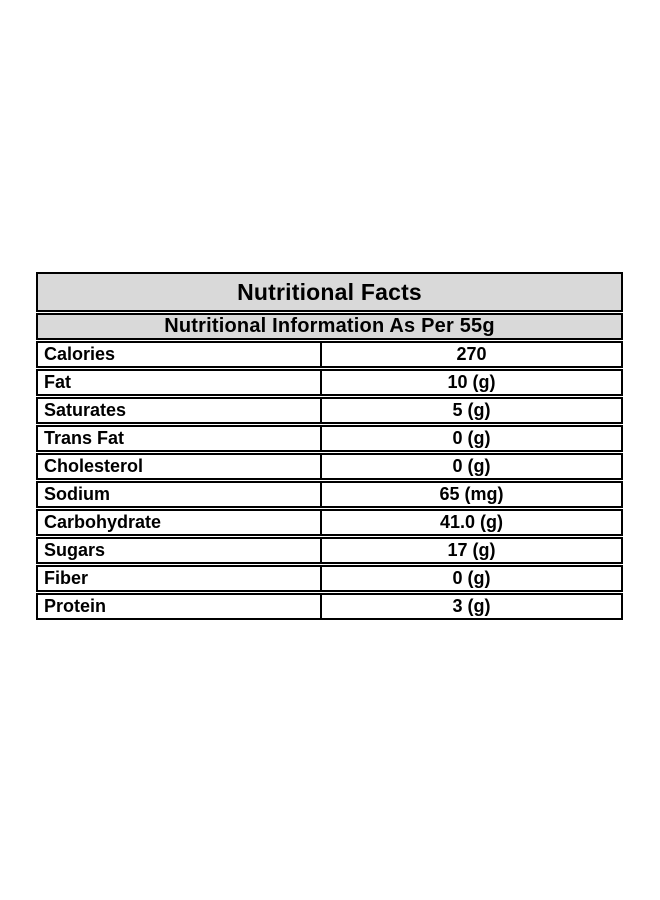 Image resolution: width=660 pixels, height=900 pixels. I want to click on row-label: Fiber, so click(179, 578).